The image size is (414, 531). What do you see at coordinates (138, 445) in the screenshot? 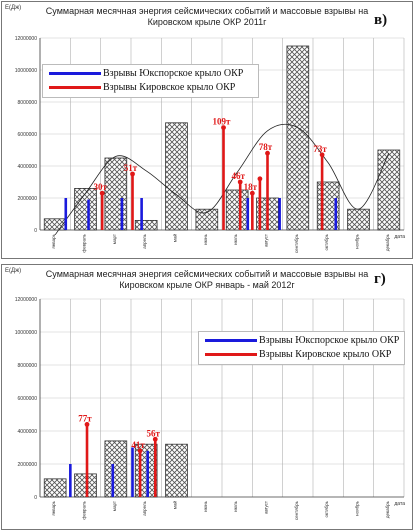
I see `blast-kirov-label: 41т` at bounding box center [138, 445].